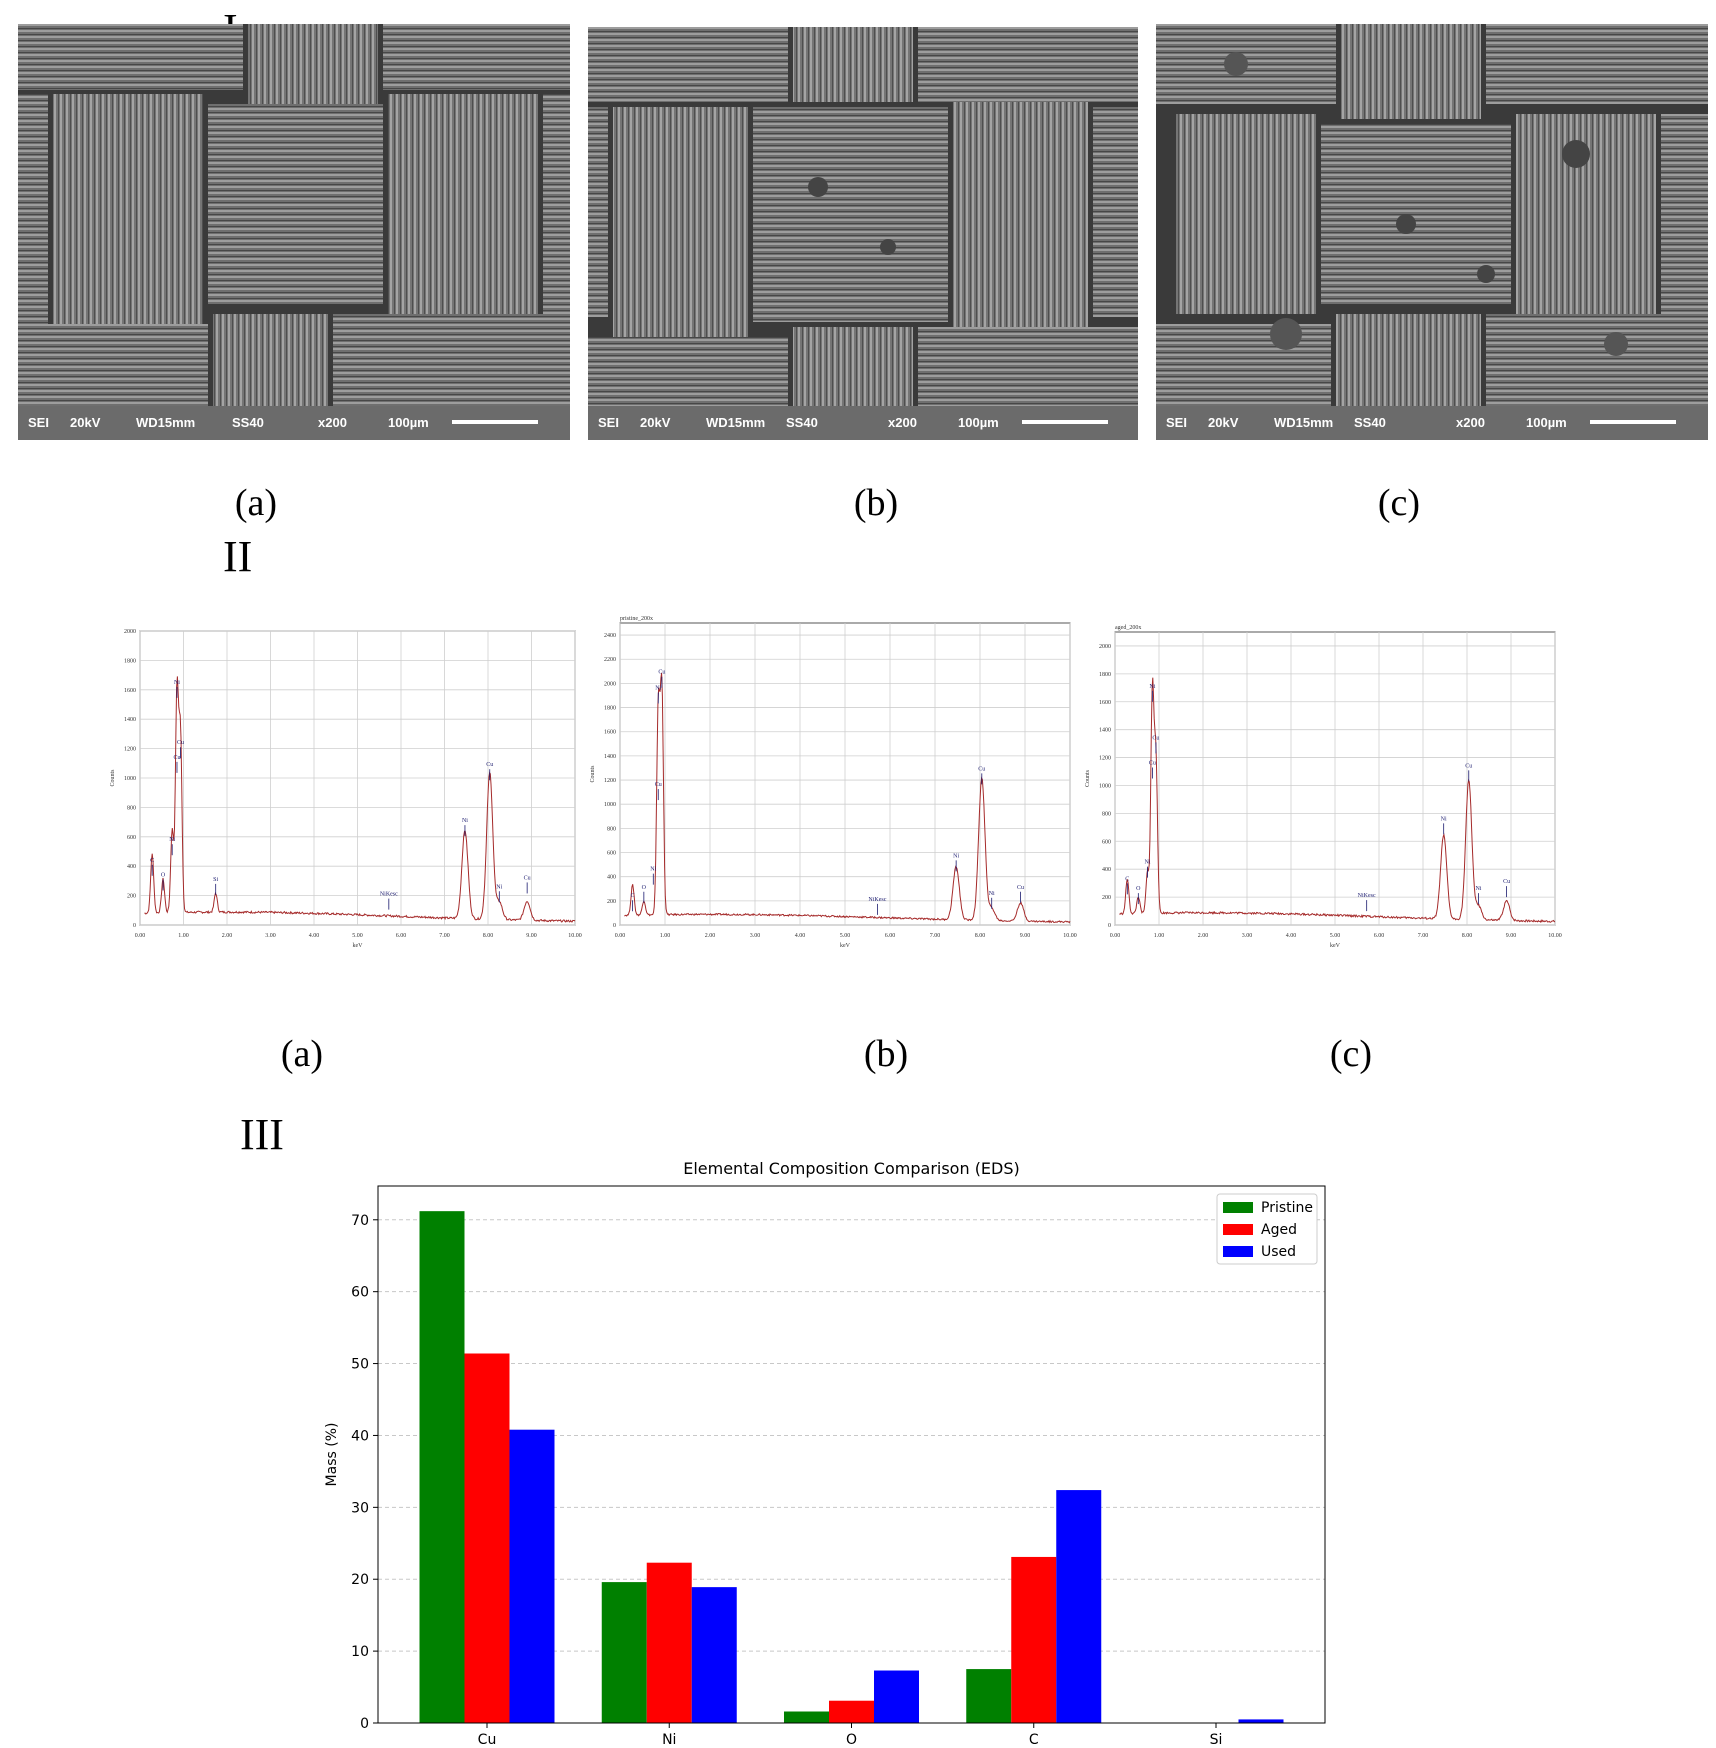  What do you see at coordinates (669, 1642) in the screenshot?
I see `bar-aged-ni` at bounding box center [669, 1642].